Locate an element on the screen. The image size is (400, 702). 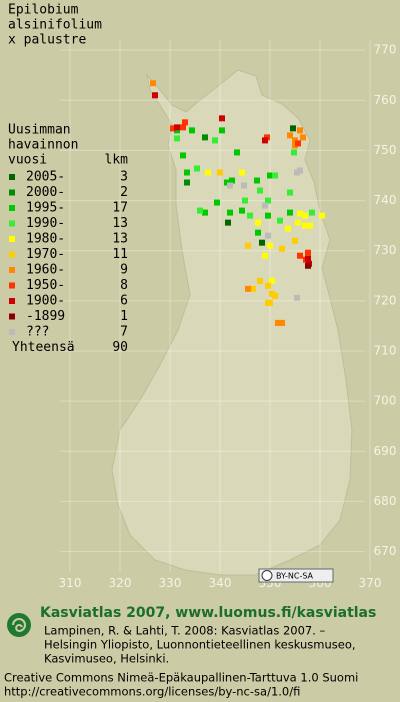
north-label: 680 is located at coordinates (385, 501).